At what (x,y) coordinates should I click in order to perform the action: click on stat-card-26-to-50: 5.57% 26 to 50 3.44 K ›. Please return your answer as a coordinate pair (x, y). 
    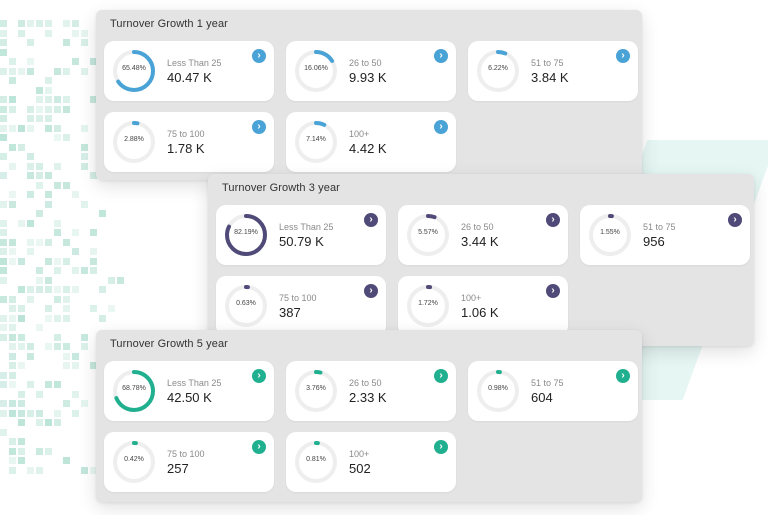
    Looking at the image, I should click on (483, 235).